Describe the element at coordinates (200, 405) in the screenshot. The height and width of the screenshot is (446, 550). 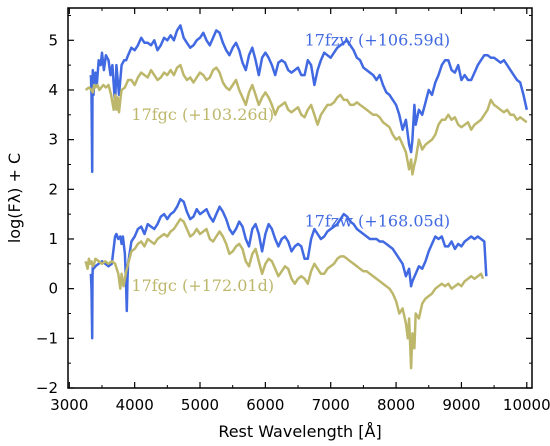
I see `x-tick-label: 5000` at that location.